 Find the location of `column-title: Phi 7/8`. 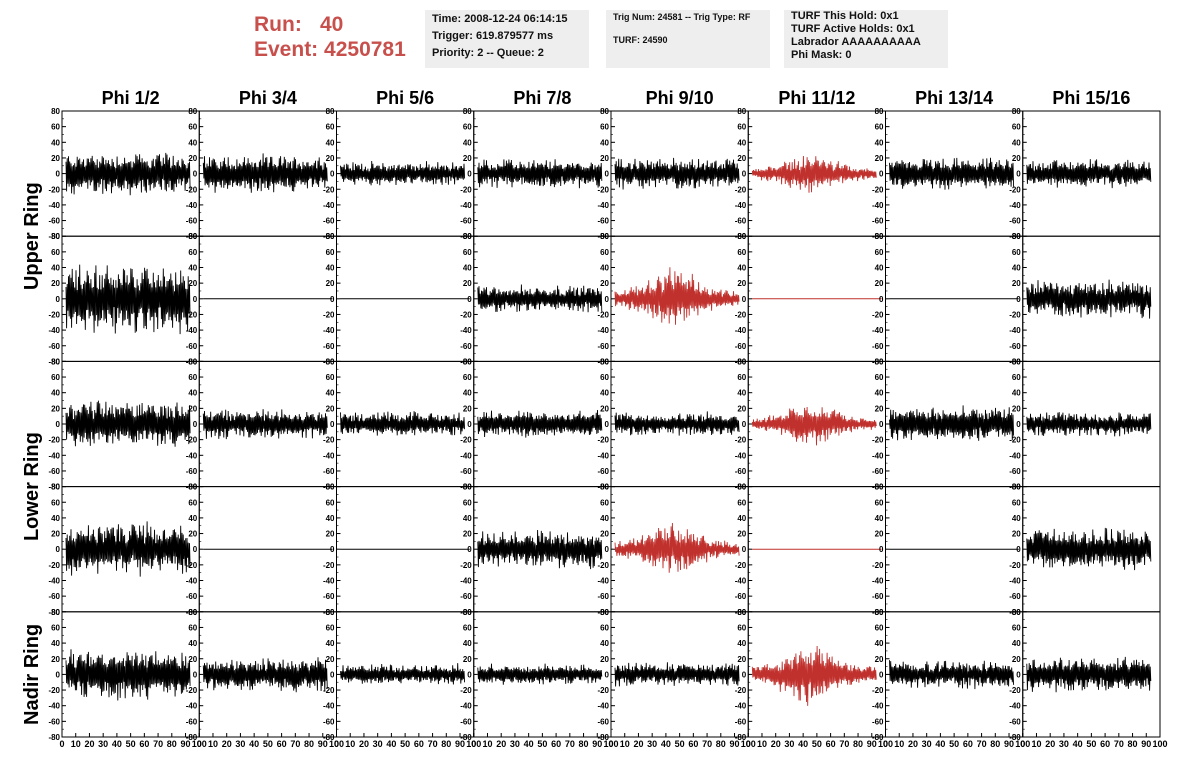

column-title: Phi 7/8 is located at coordinates (542, 98).